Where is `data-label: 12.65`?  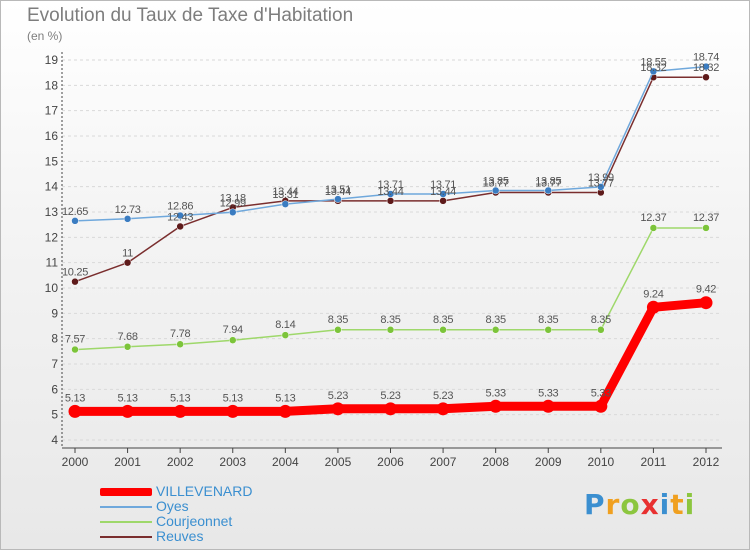 data-label: 12.65 is located at coordinates (75, 212).